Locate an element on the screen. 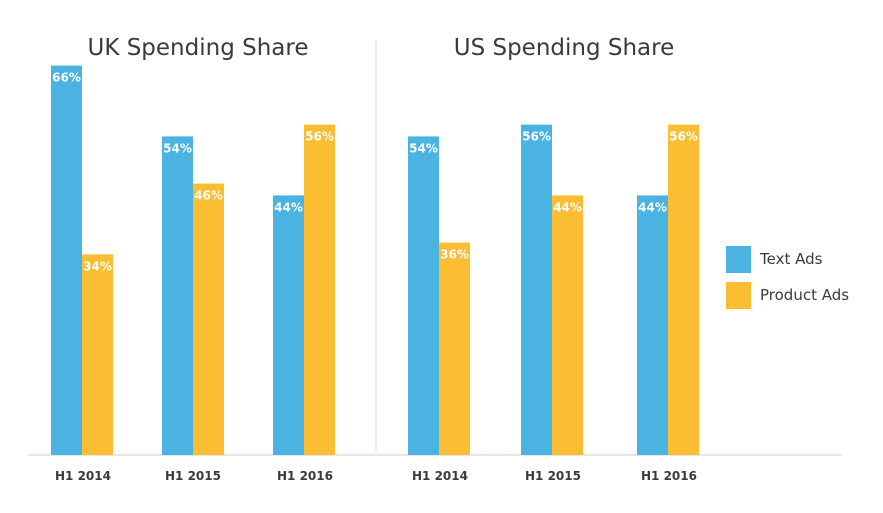 The height and width of the screenshot is (513, 883). uk-value-label-product-ads-h1-2014: 34% is located at coordinates (97, 266).